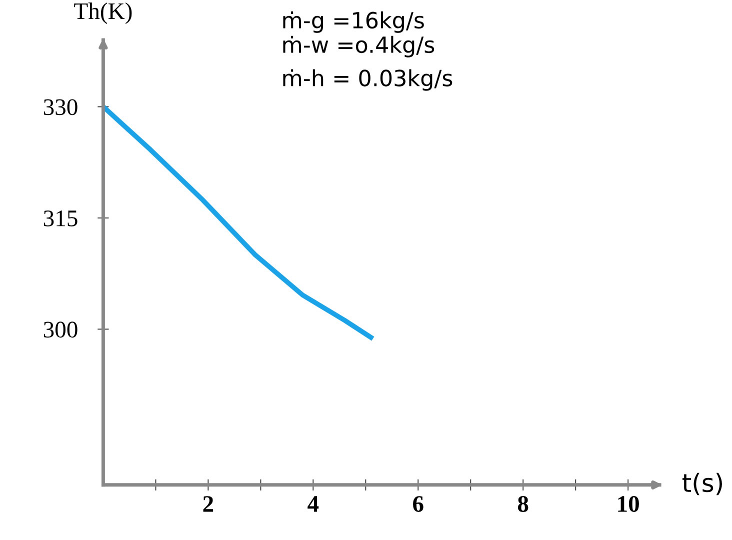 The image size is (732, 540). I want to click on x-tick-label: 8, so click(523, 504).